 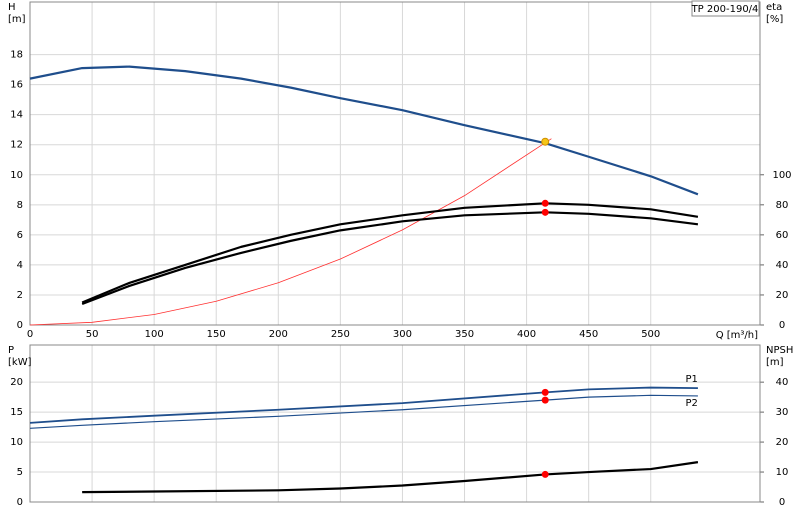 What do you see at coordinates (16, 412) in the screenshot?
I see `y-tick-label: 15` at bounding box center [16, 412].